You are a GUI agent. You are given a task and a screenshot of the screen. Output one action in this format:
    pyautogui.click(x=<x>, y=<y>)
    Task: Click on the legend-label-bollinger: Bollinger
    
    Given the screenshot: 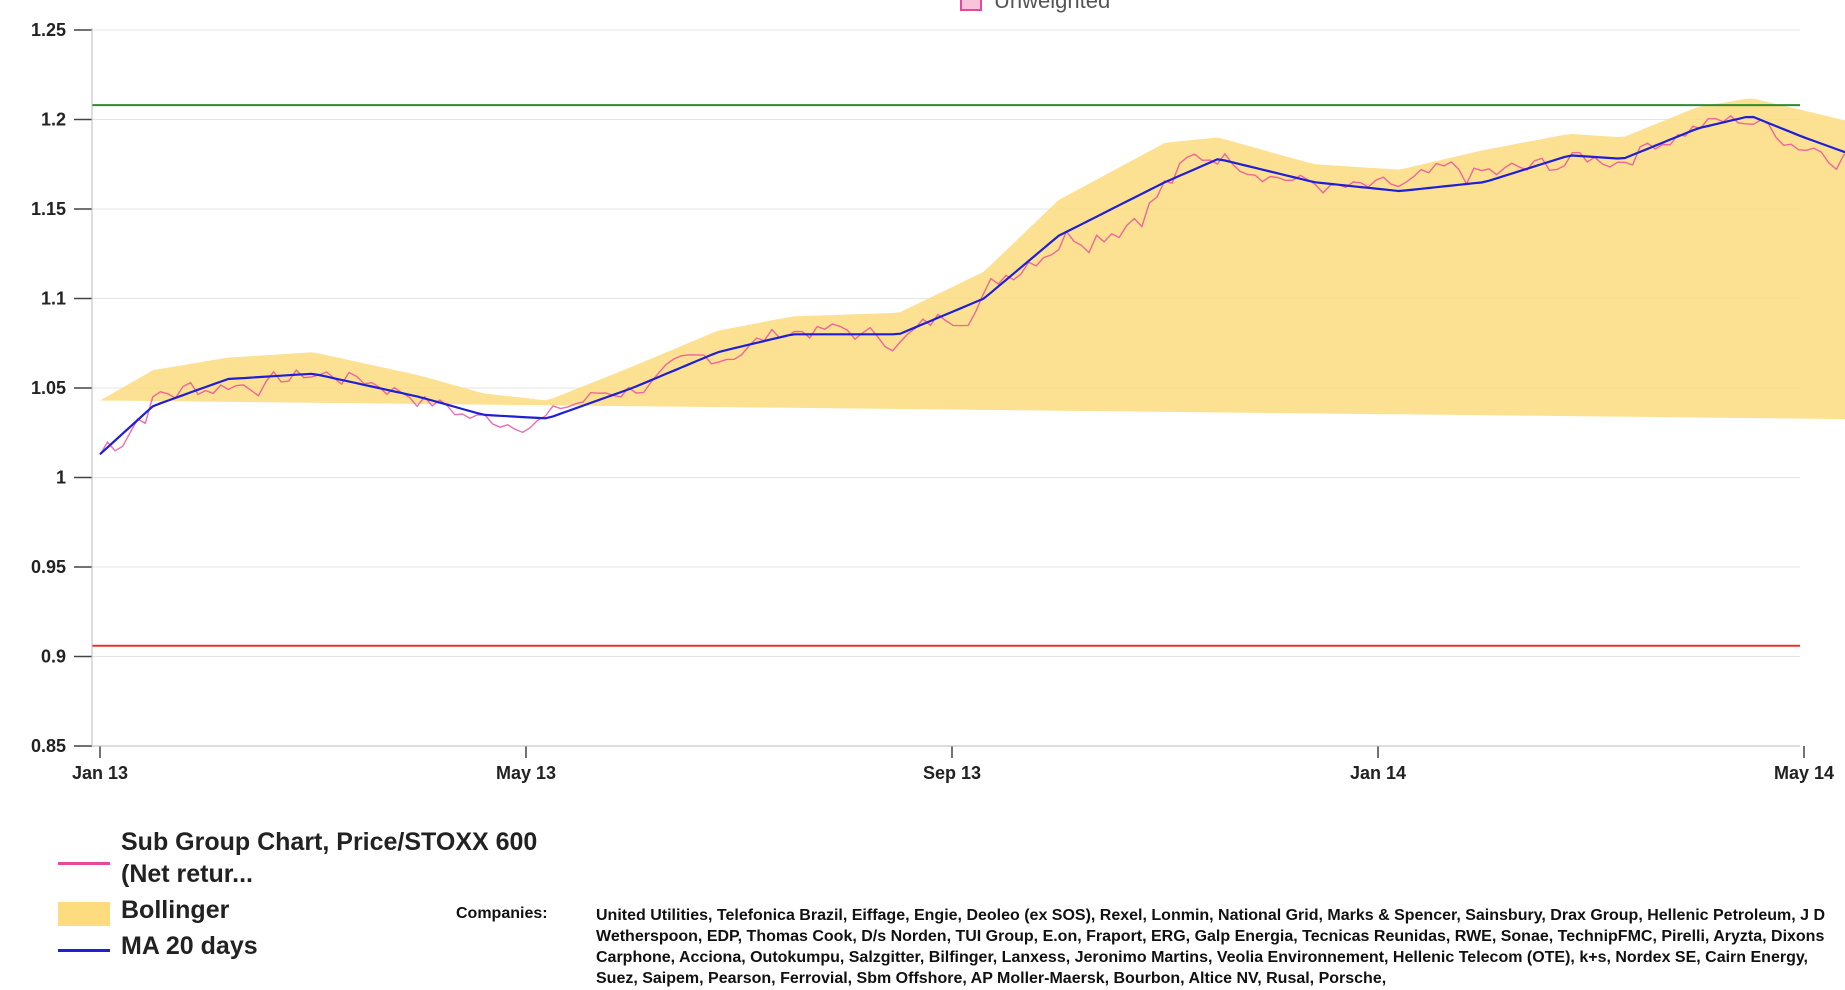 What is the action you would take?
    pyautogui.click(x=175, y=910)
    